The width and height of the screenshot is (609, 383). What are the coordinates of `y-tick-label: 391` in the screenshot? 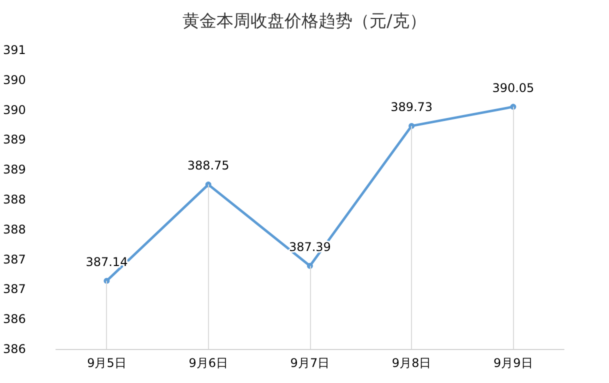 It's located at (14, 50).